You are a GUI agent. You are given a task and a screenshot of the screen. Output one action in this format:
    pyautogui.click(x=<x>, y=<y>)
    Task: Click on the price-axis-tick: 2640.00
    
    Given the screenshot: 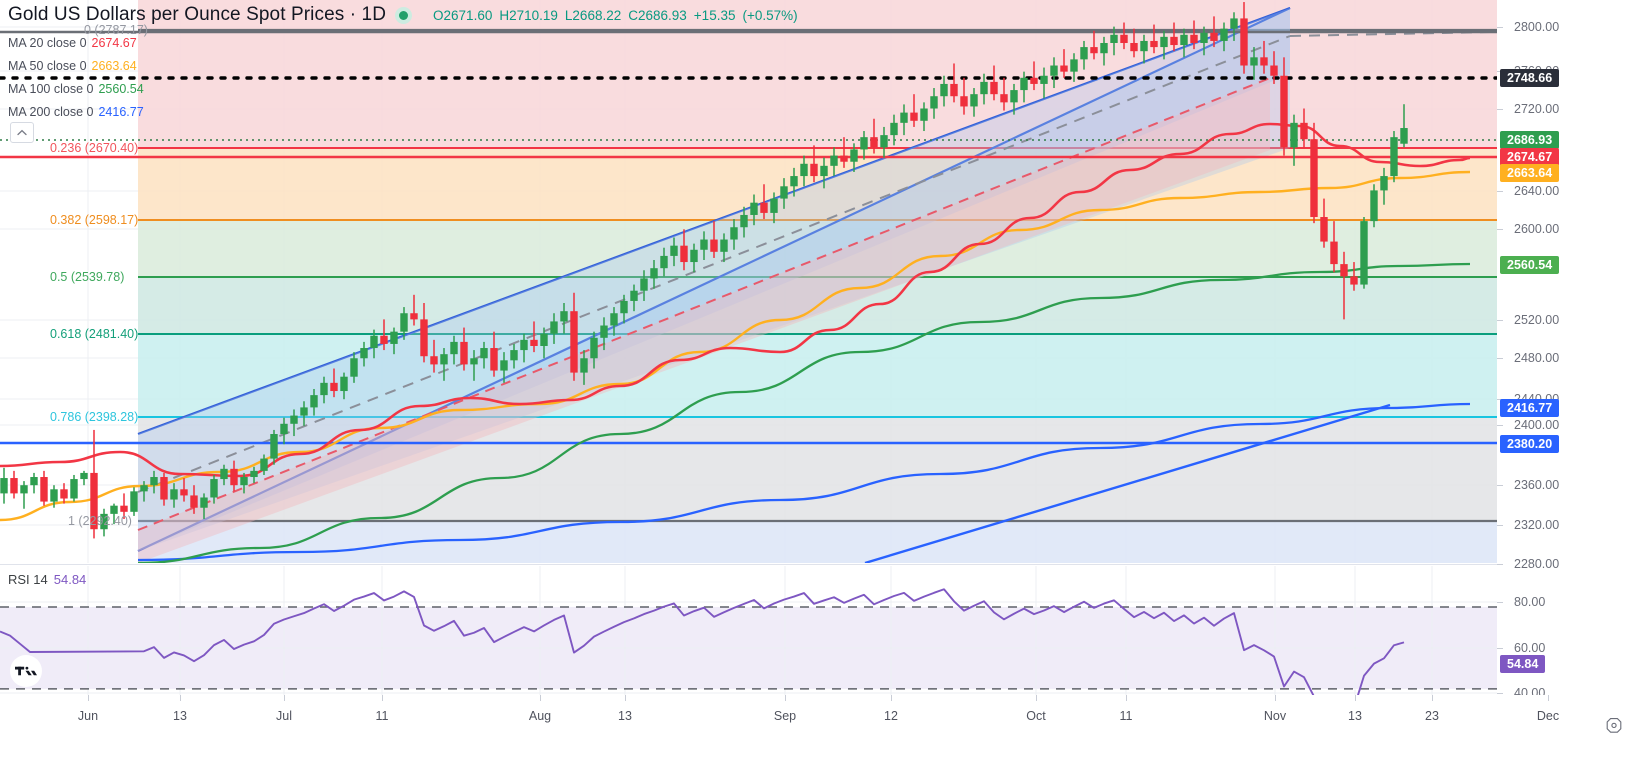 What is the action you would take?
    pyautogui.click(x=1537, y=191)
    